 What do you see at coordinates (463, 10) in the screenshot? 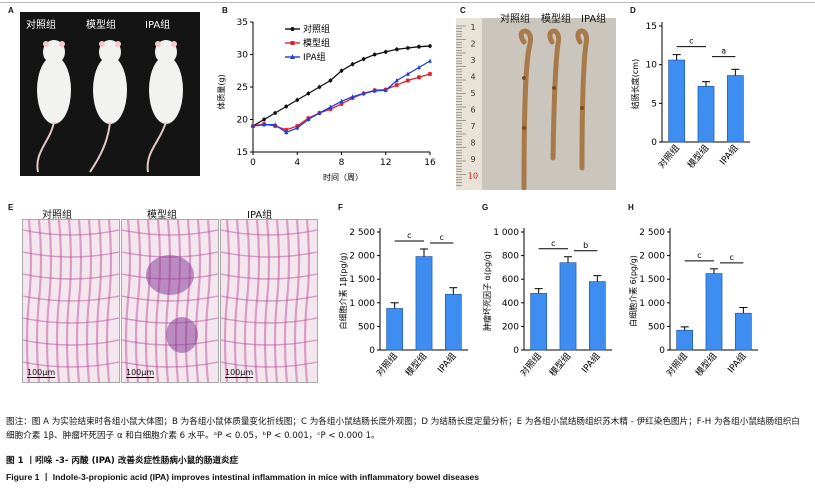
I see `panel-c-letter: C` at bounding box center [463, 10].